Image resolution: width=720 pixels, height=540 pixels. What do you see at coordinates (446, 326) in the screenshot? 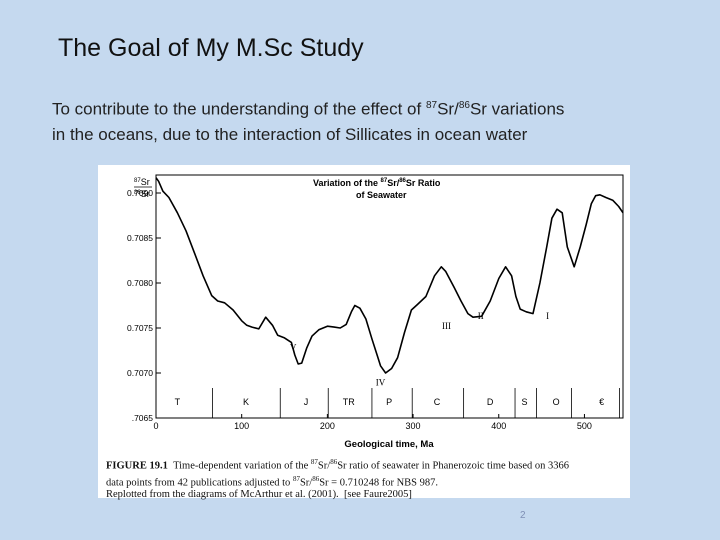
I see `minimum-label: III` at bounding box center [446, 326].